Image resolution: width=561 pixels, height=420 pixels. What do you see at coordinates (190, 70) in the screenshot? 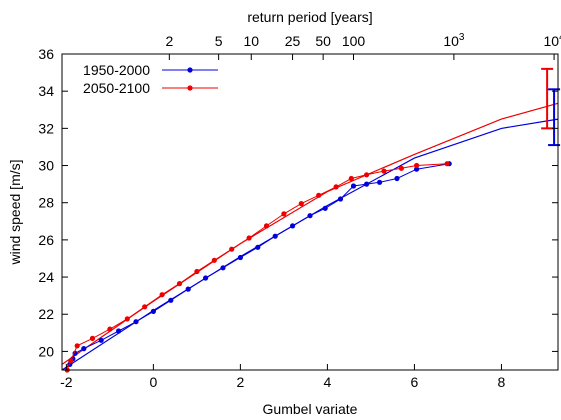
I see `legend-marker-1950-2000` at bounding box center [190, 70].